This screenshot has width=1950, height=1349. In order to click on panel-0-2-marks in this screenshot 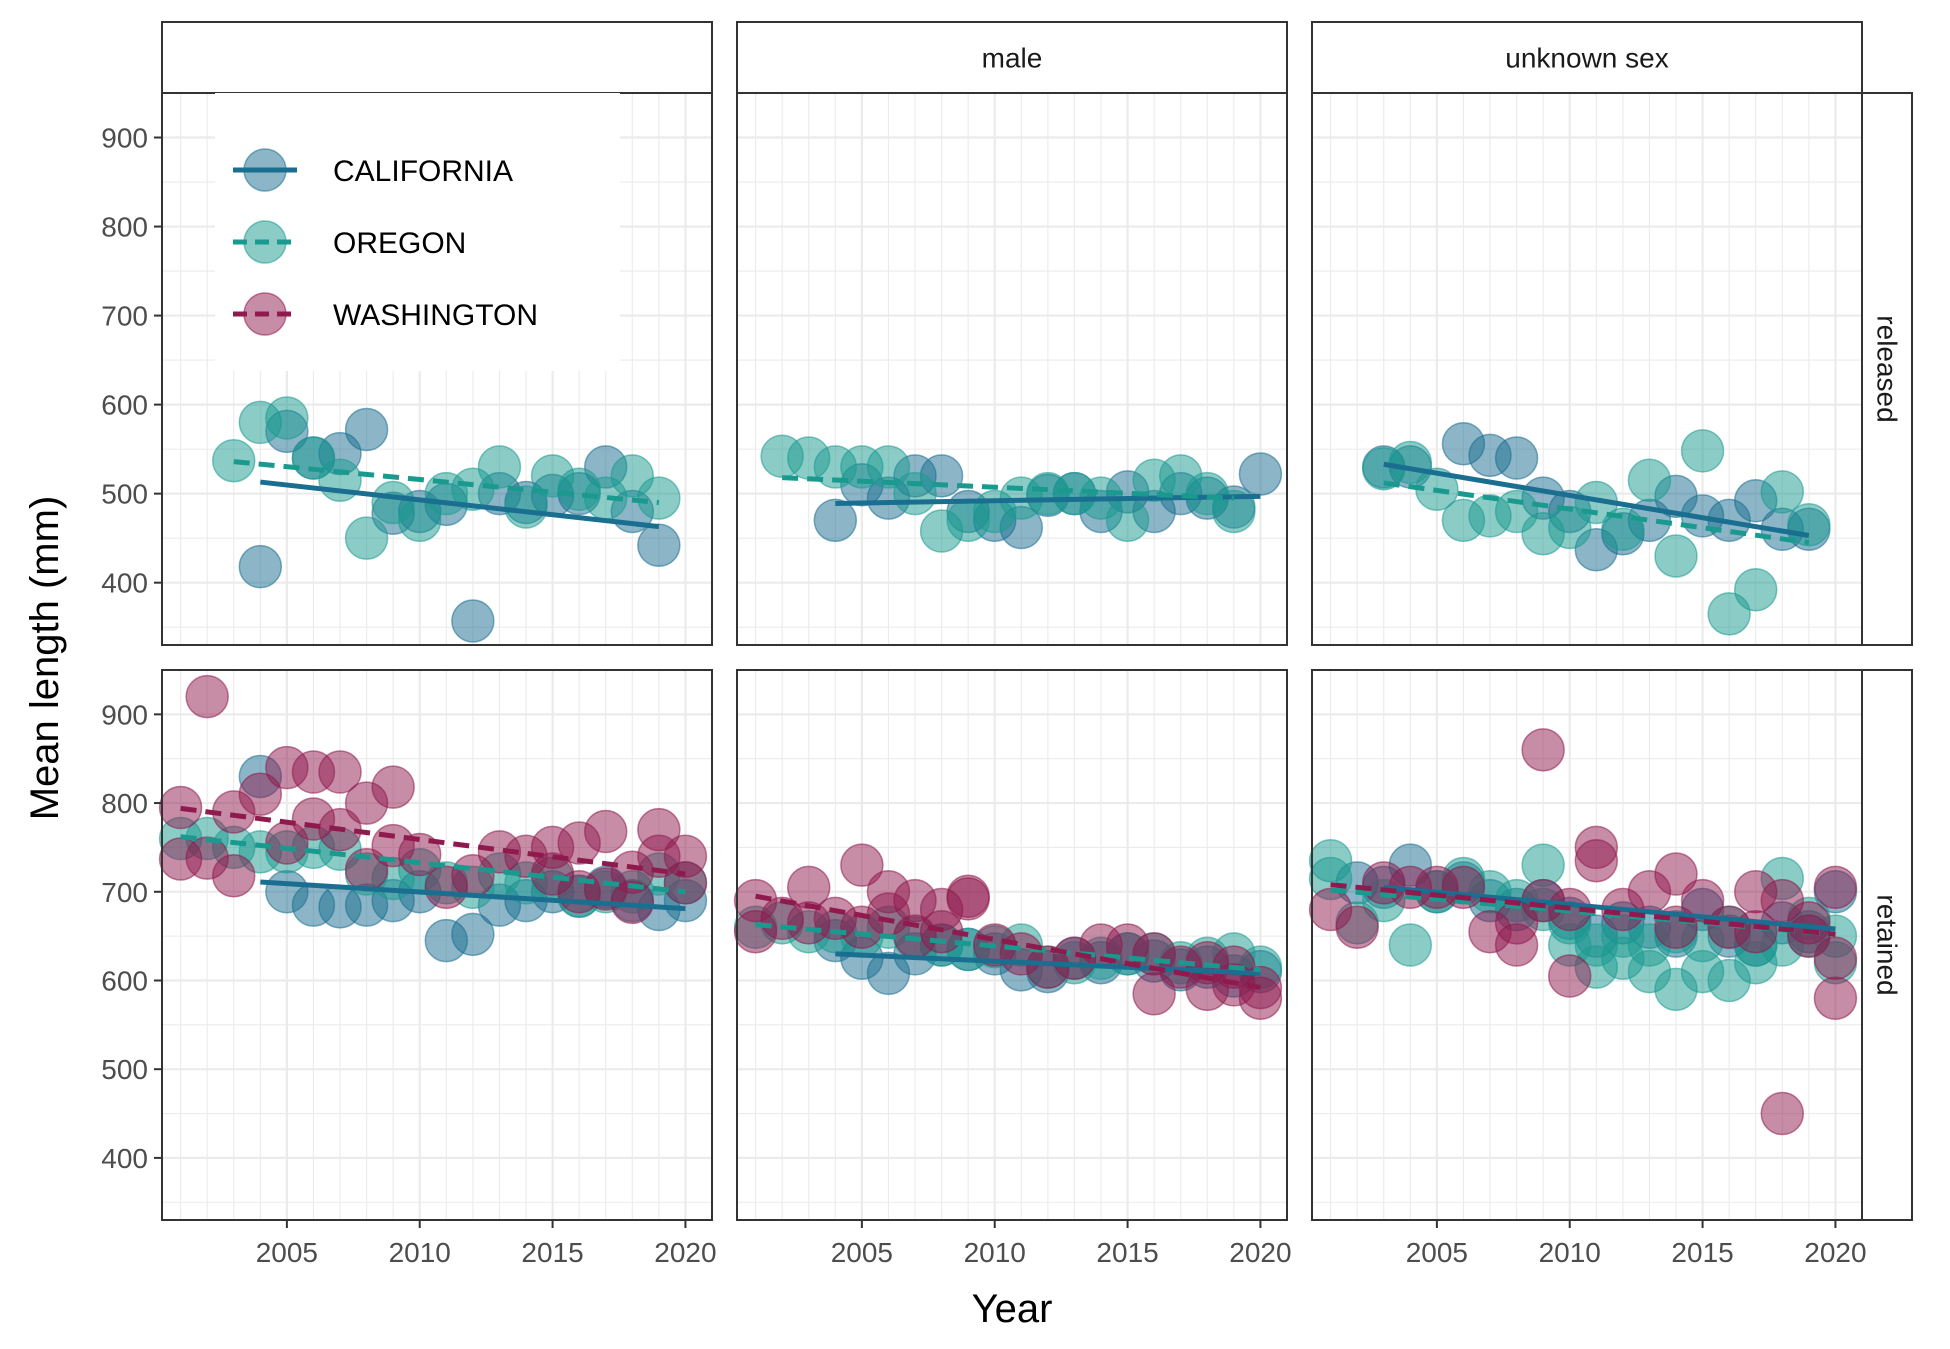, I will do `click(1596, 529)`.